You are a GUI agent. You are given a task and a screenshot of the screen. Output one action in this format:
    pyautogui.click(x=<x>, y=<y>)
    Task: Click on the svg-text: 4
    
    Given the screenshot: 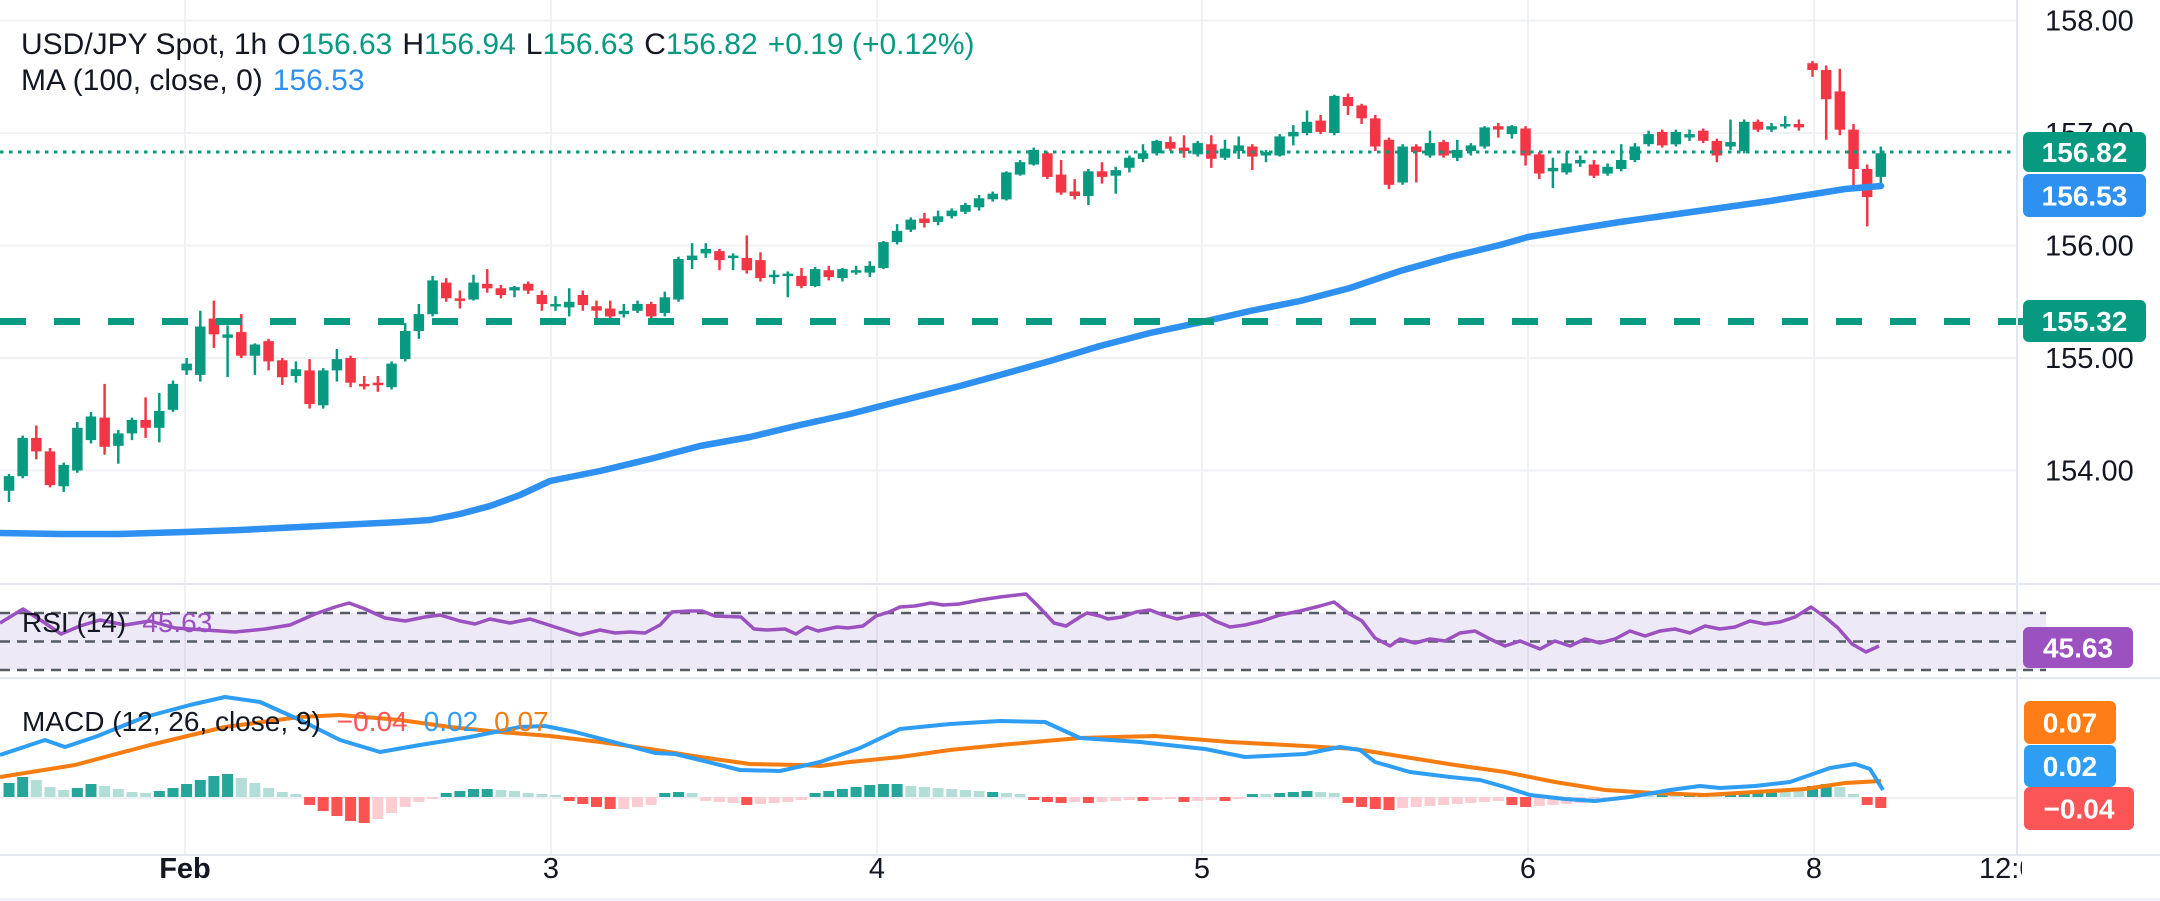 What is the action you would take?
    pyautogui.click(x=877, y=869)
    